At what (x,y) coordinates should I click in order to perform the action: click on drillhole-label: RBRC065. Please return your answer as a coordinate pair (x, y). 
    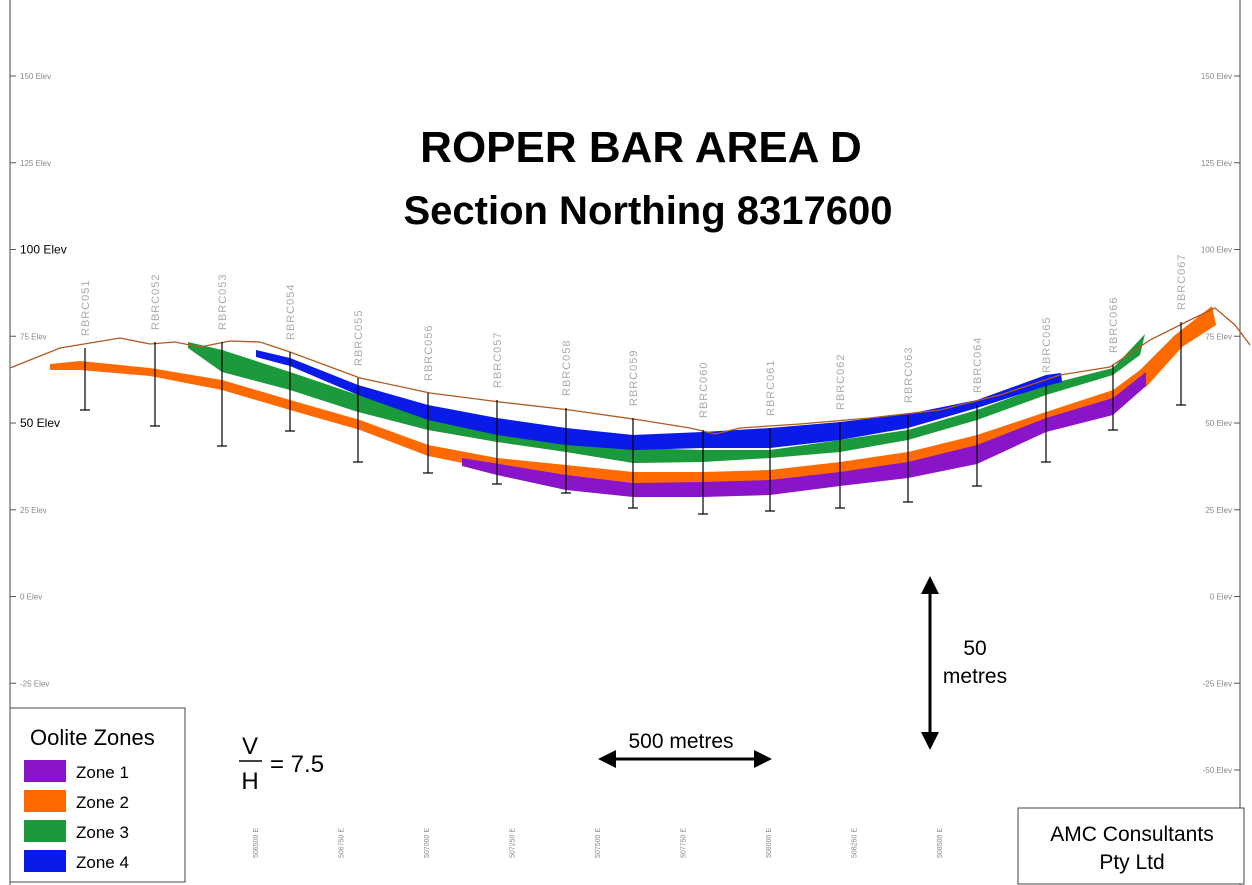
    Looking at the image, I should click on (1047, 344).